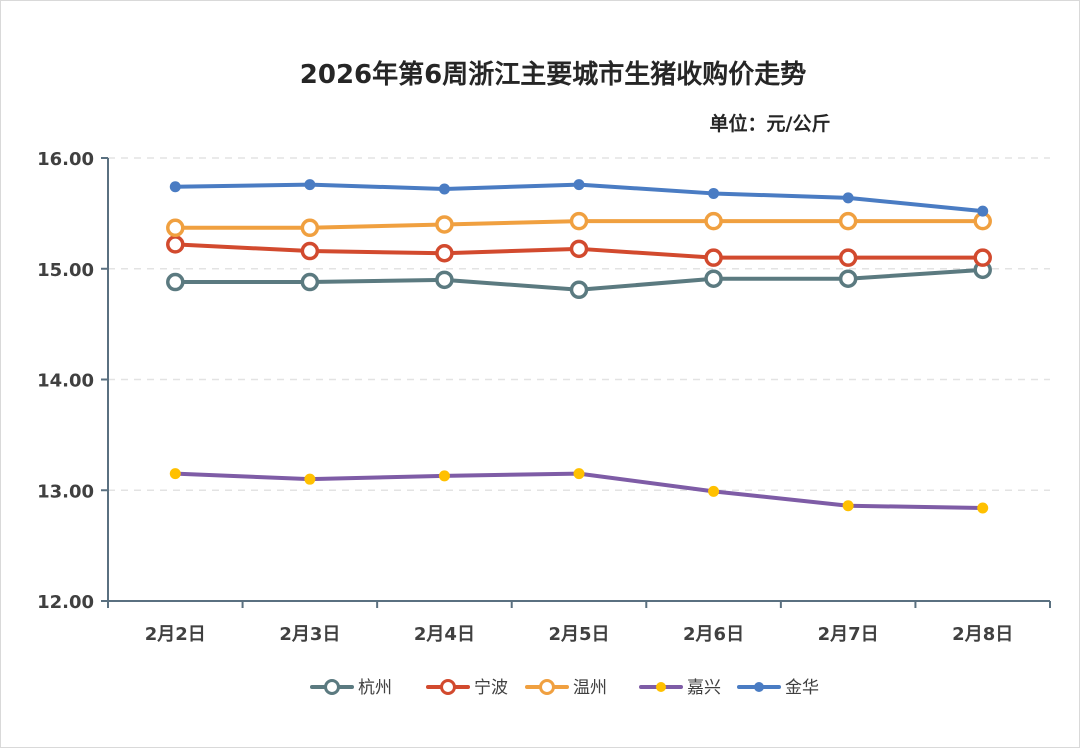  What do you see at coordinates (848, 634) in the screenshot?
I see `x-tick-label: 2月7日` at bounding box center [848, 634].